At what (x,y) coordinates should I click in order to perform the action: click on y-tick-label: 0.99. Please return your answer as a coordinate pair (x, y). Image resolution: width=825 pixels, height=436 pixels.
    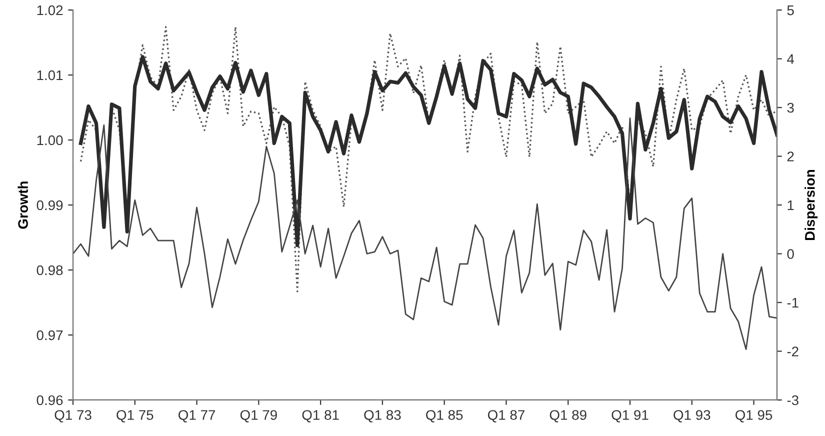
    Looking at the image, I should click on (49, 205).